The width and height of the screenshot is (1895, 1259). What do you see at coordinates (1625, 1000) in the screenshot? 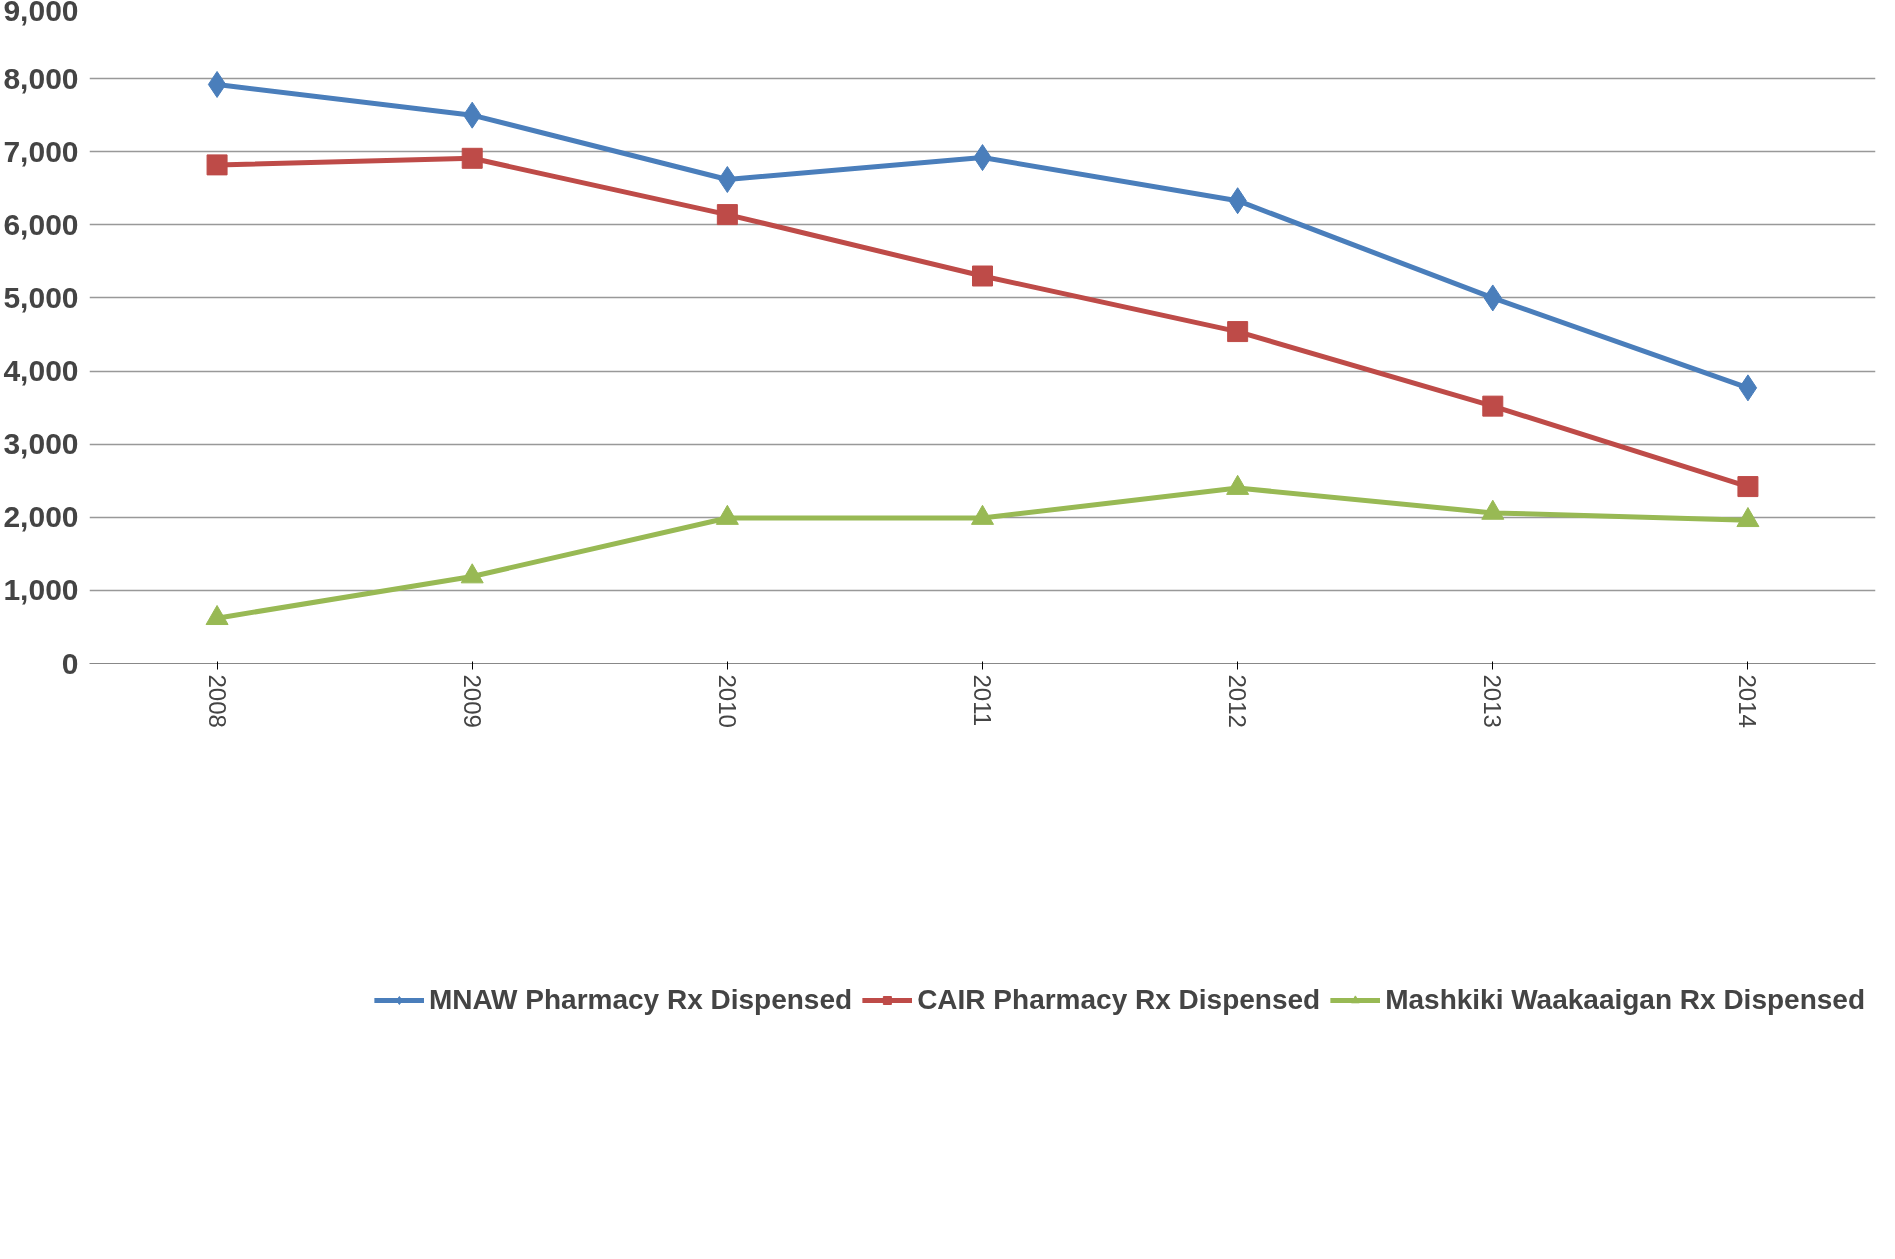
I see `legend-label: Mashkiki Waakaaigan Rx Dispensed` at bounding box center [1625, 1000].